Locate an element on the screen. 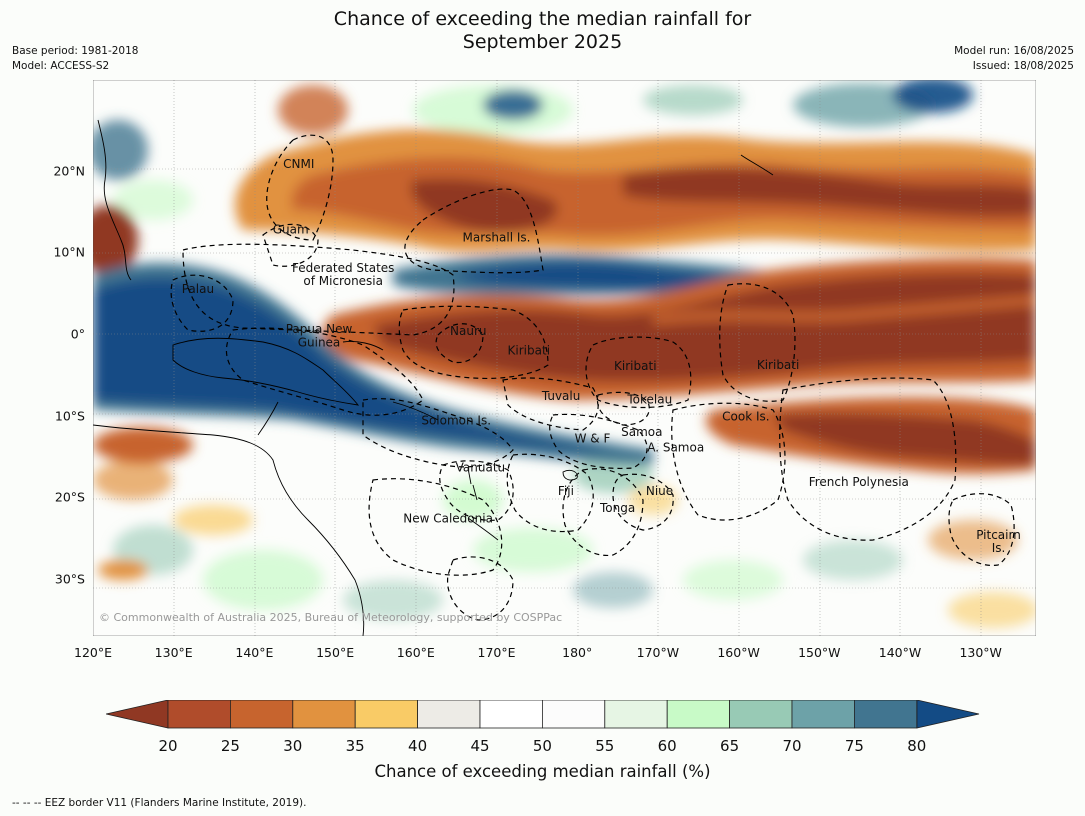  latitude-label: 20°N is located at coordinates (69, 171).